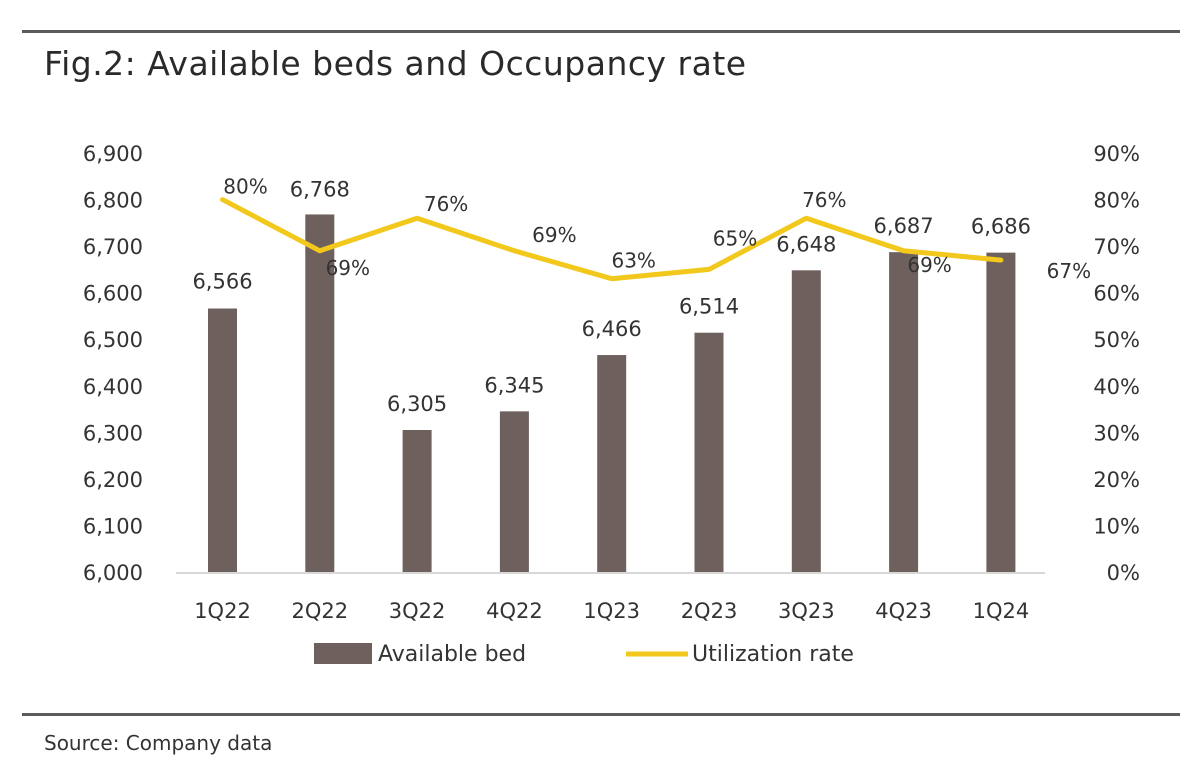 Image resolution: width=1200 pixels, height=783 pixels. What do you see at coordinates (903, 611) in the screenshot?
I see `x-tick-label: 4Q23` at bounding box center [903, 611].